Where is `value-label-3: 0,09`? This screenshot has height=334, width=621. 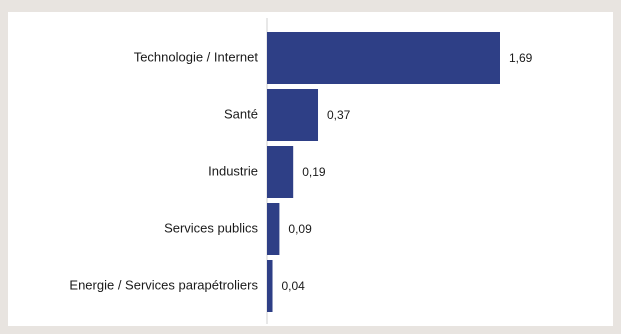
value-label-3: 0,09 is located at coordinates (300, 229).